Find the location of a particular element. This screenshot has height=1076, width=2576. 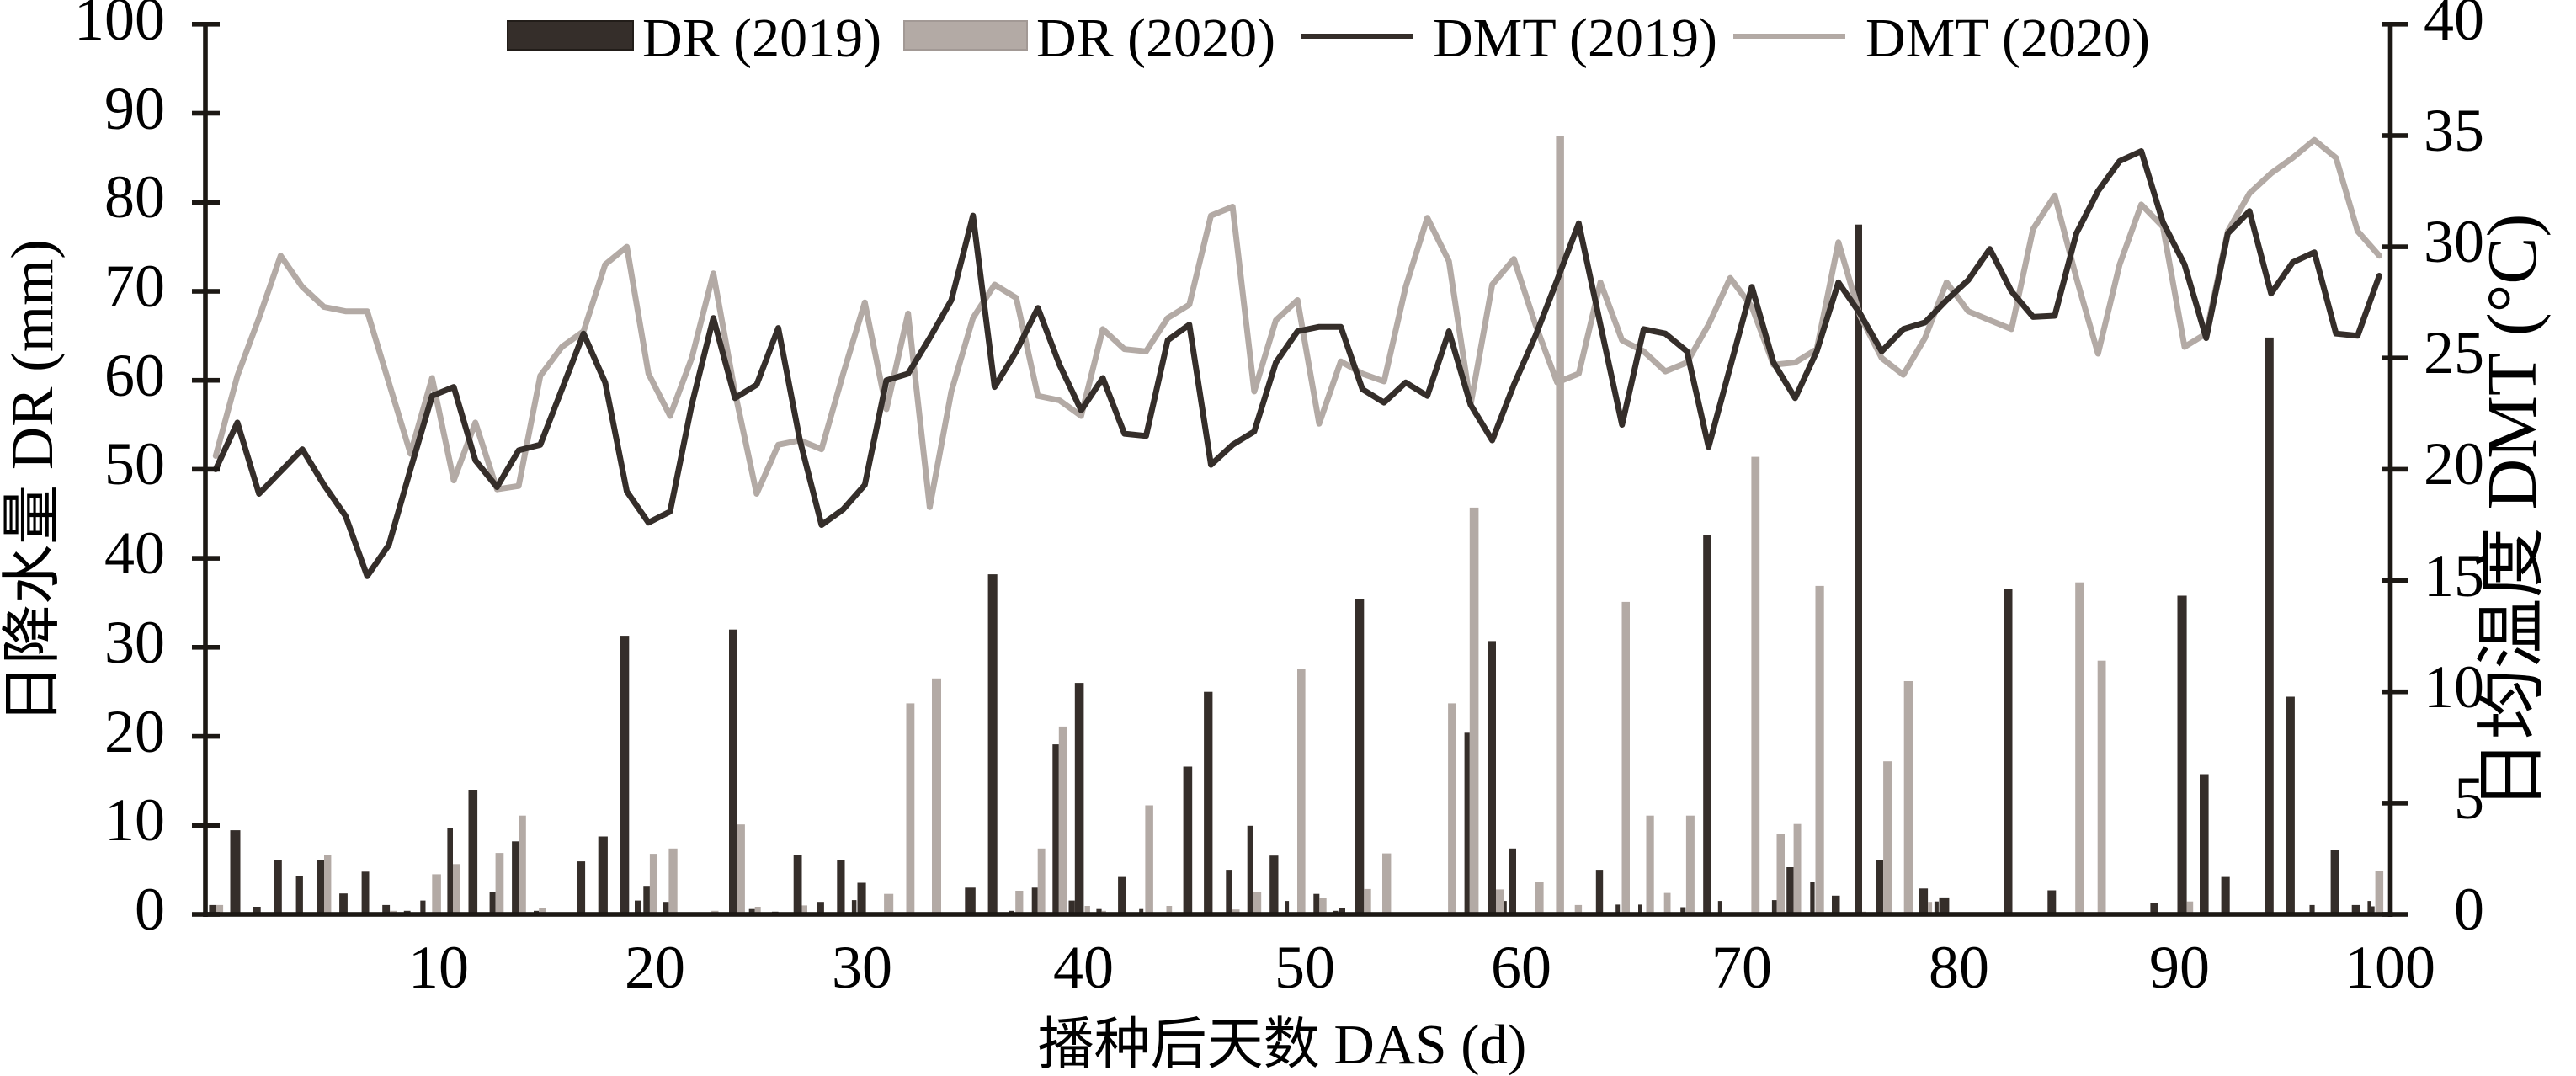

svg-text: 日均温度 DMT (°C) is located at coordinates (2512, 513).